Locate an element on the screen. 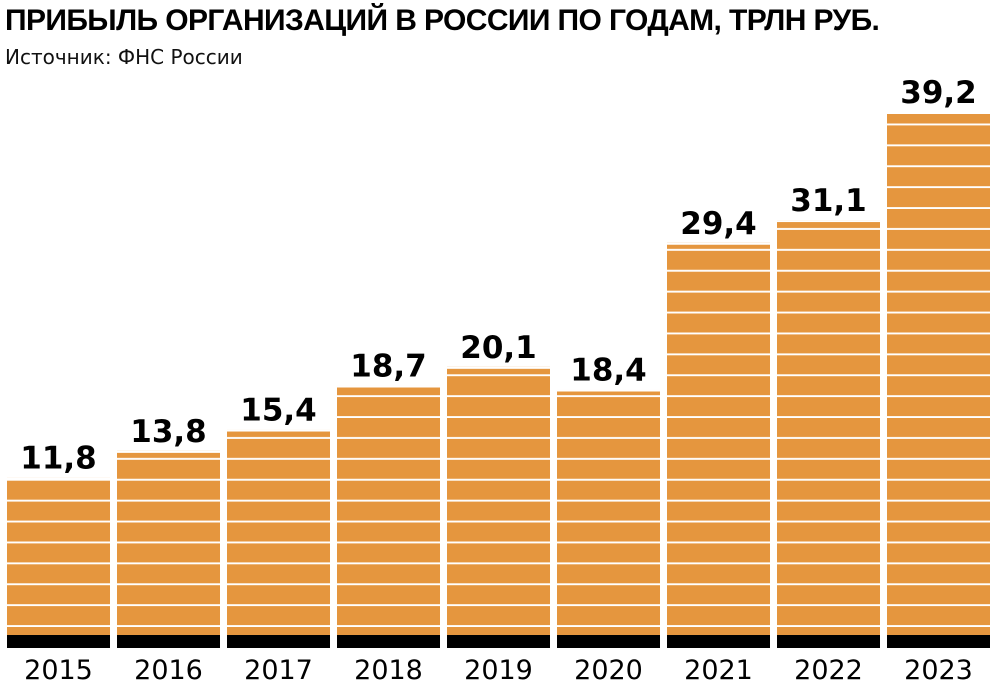 The image size is (1000, 683). year-label-2016: 2016 is located at coordinates (168, 669).